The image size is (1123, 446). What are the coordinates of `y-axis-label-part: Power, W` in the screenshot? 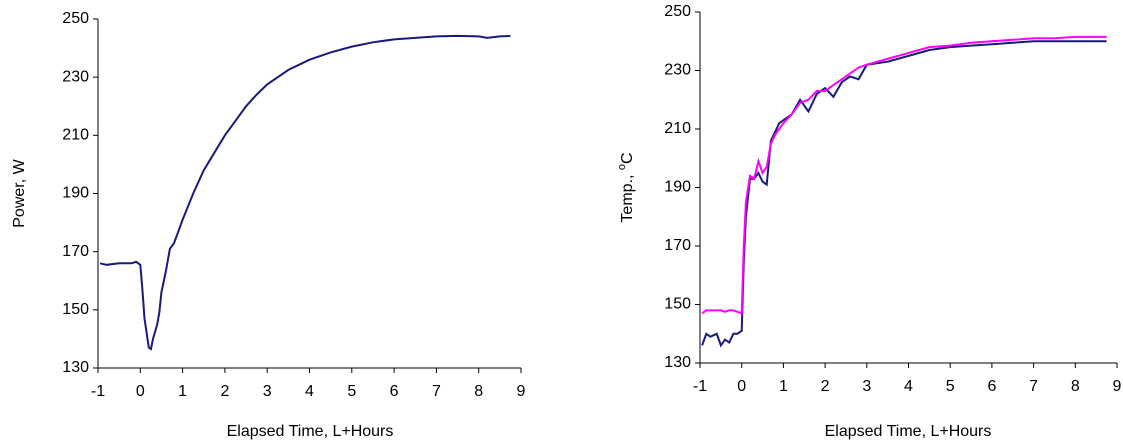 It's located at (19, 192).